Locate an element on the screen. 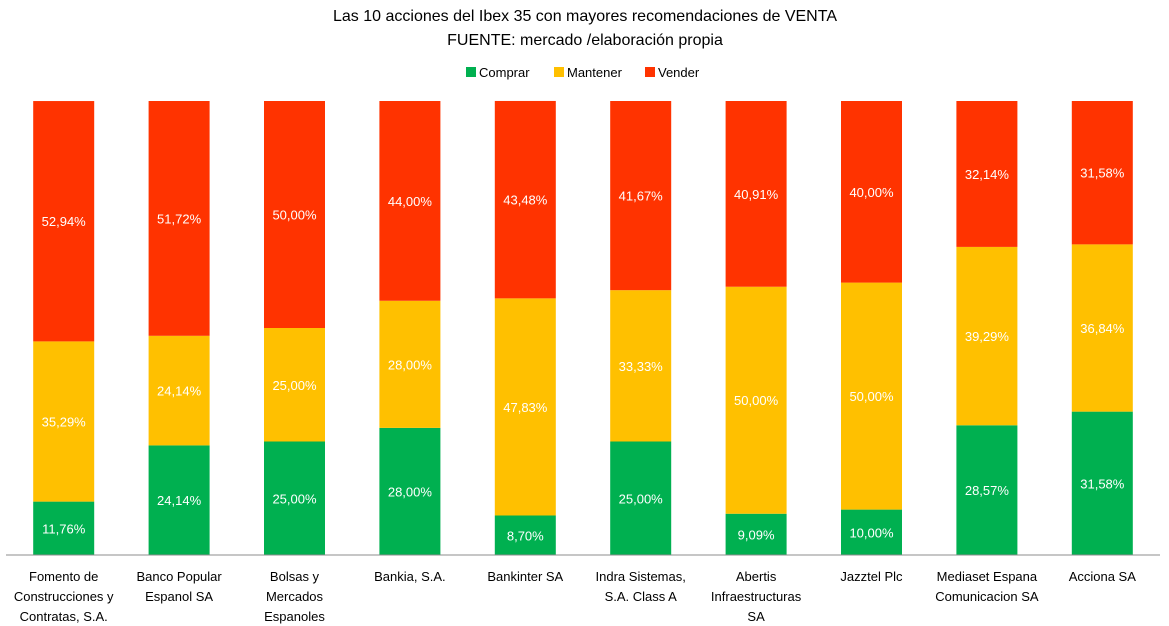 Image resolution: width=1169 pixels, height=626 pixels. x-tick-label-6-line-2: S.A. Class A is located at coordinates (641, 596).